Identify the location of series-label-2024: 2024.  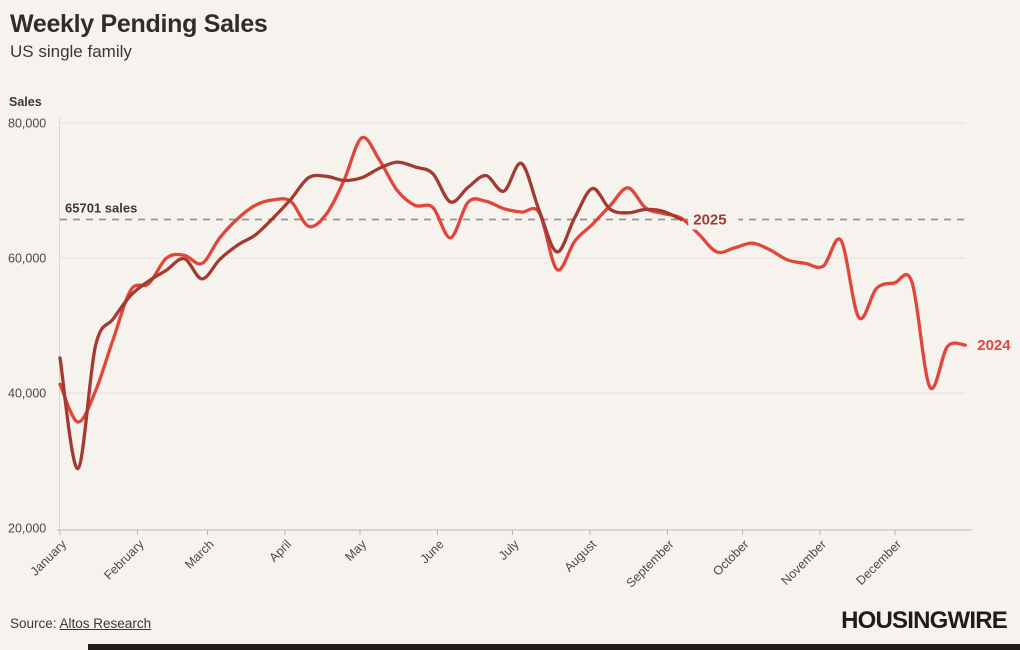
(994, 345).